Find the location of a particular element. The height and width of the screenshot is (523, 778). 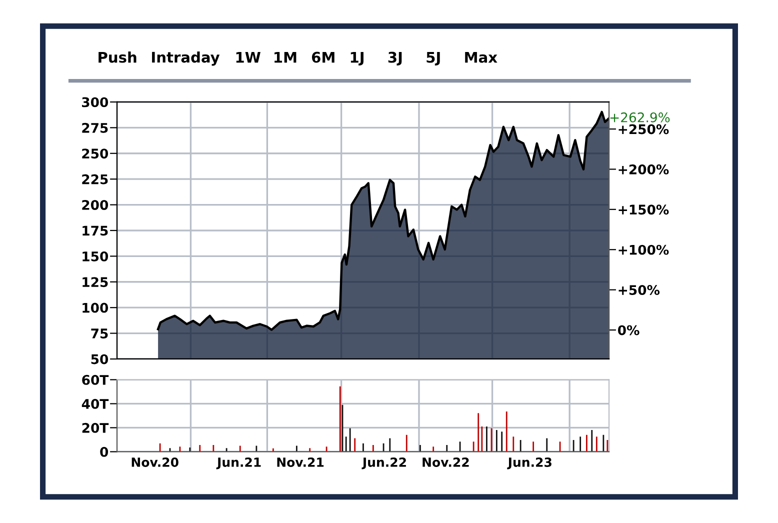

y2-tick-label: +50% is located at coordinates (639, 290).